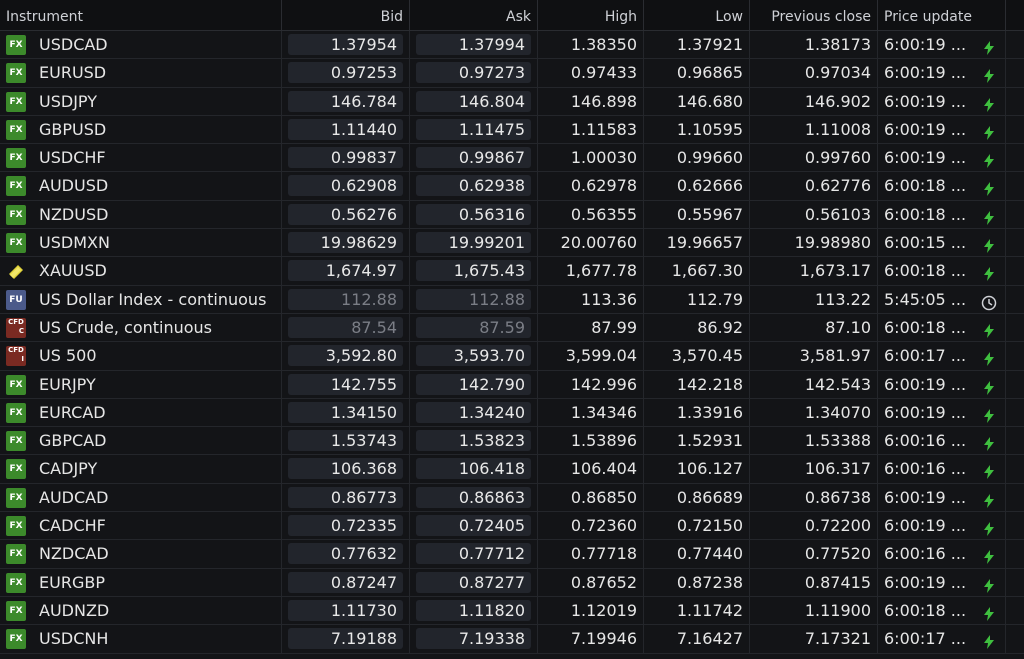 Image resolution: width=1024 pixels, height=659 pixels. I want to click on bid-price: 0.56276, so click(345, 214).